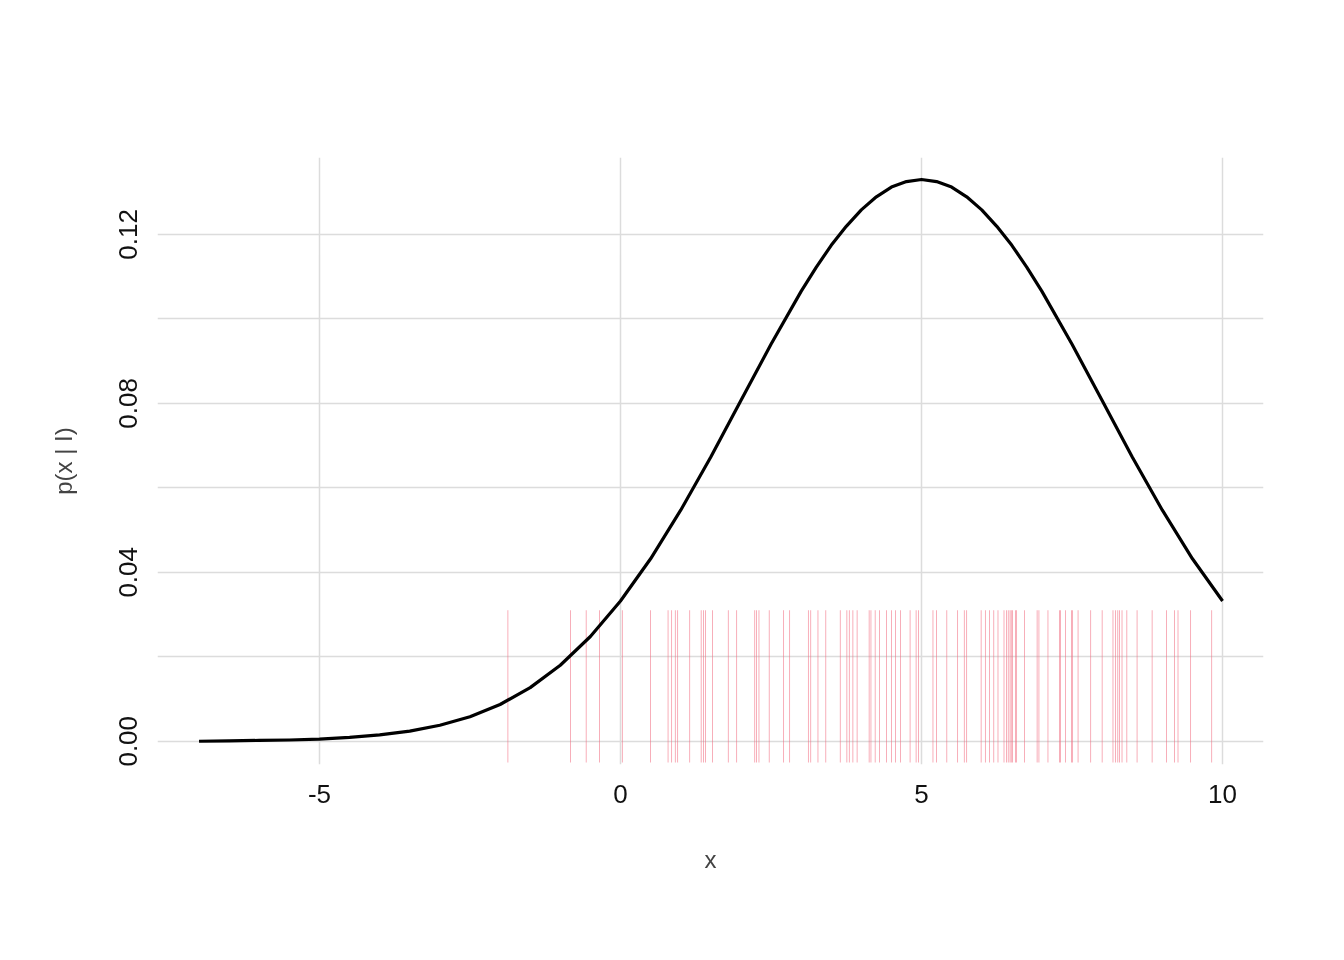 Image resolution: width=1344 pixels, height=960 pixels. I want to click on y-tick-label: 0.04, so click(128, 572).